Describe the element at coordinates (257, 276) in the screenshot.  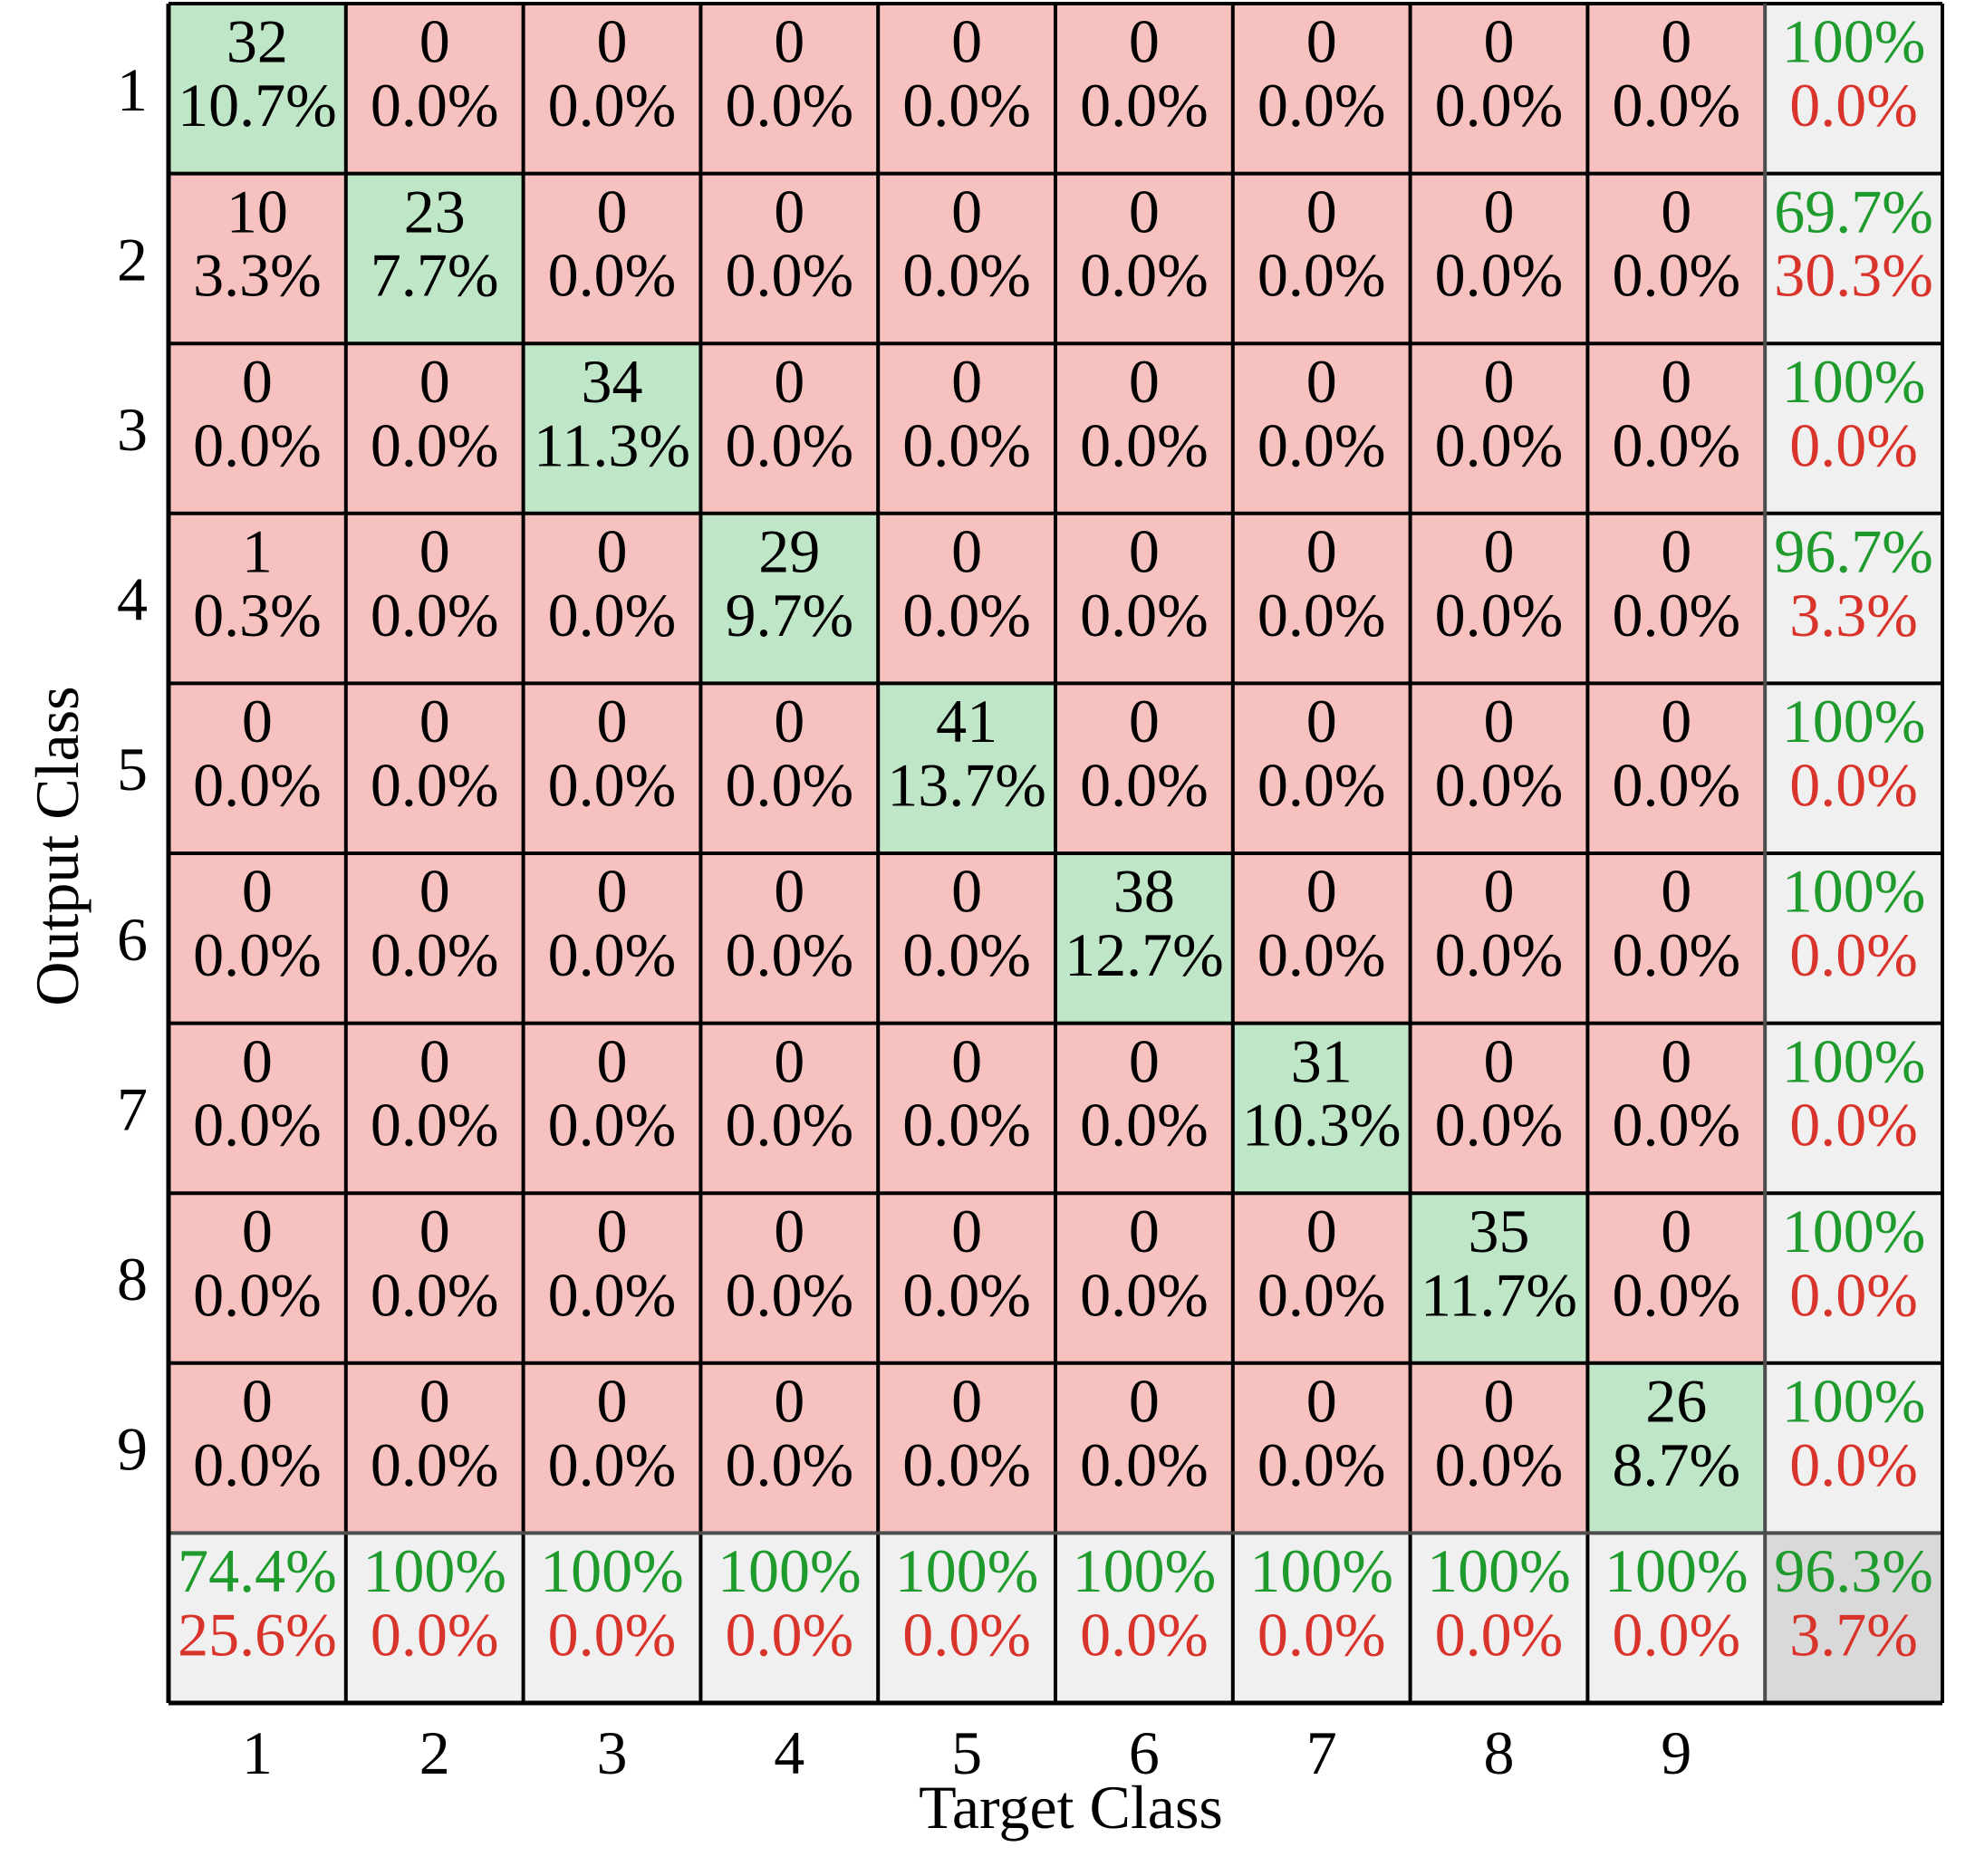
I see `cell-percent: 3.3%` at that location.